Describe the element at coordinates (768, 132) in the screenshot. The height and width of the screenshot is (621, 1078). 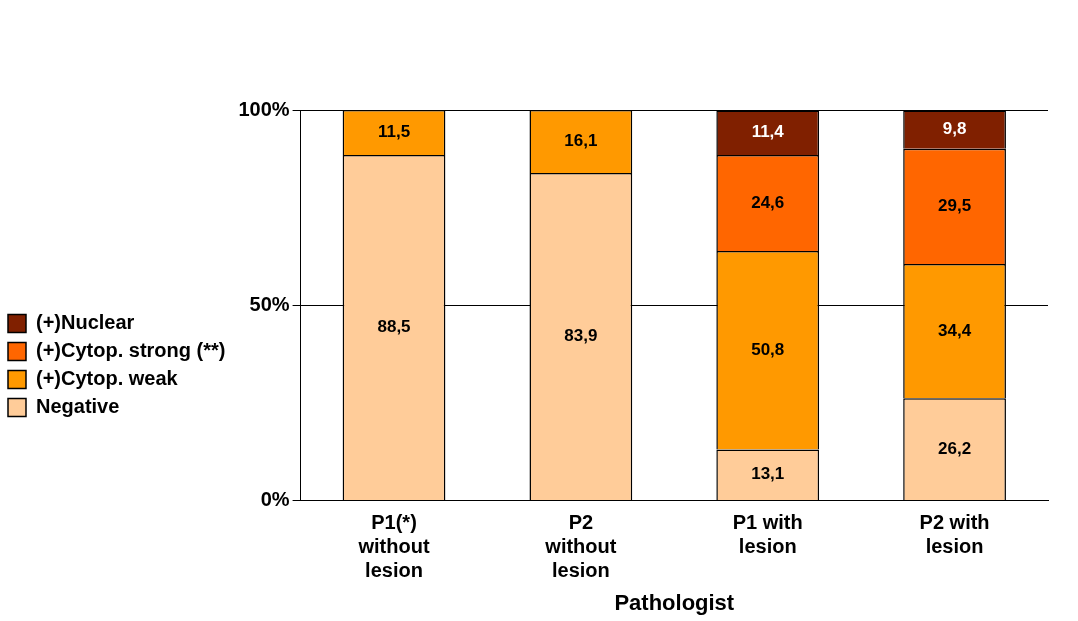
I see `data-label: 11,4` at that location.